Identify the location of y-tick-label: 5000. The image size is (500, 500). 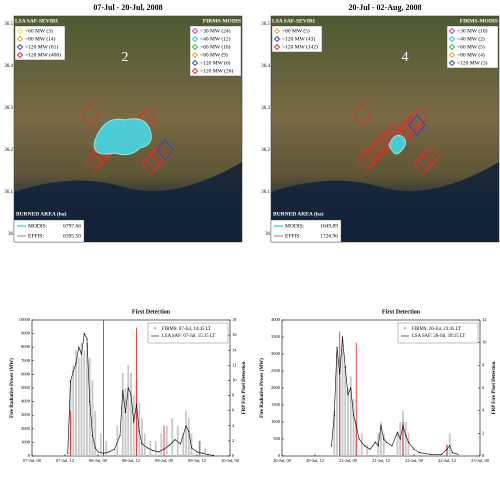
(26, 387).